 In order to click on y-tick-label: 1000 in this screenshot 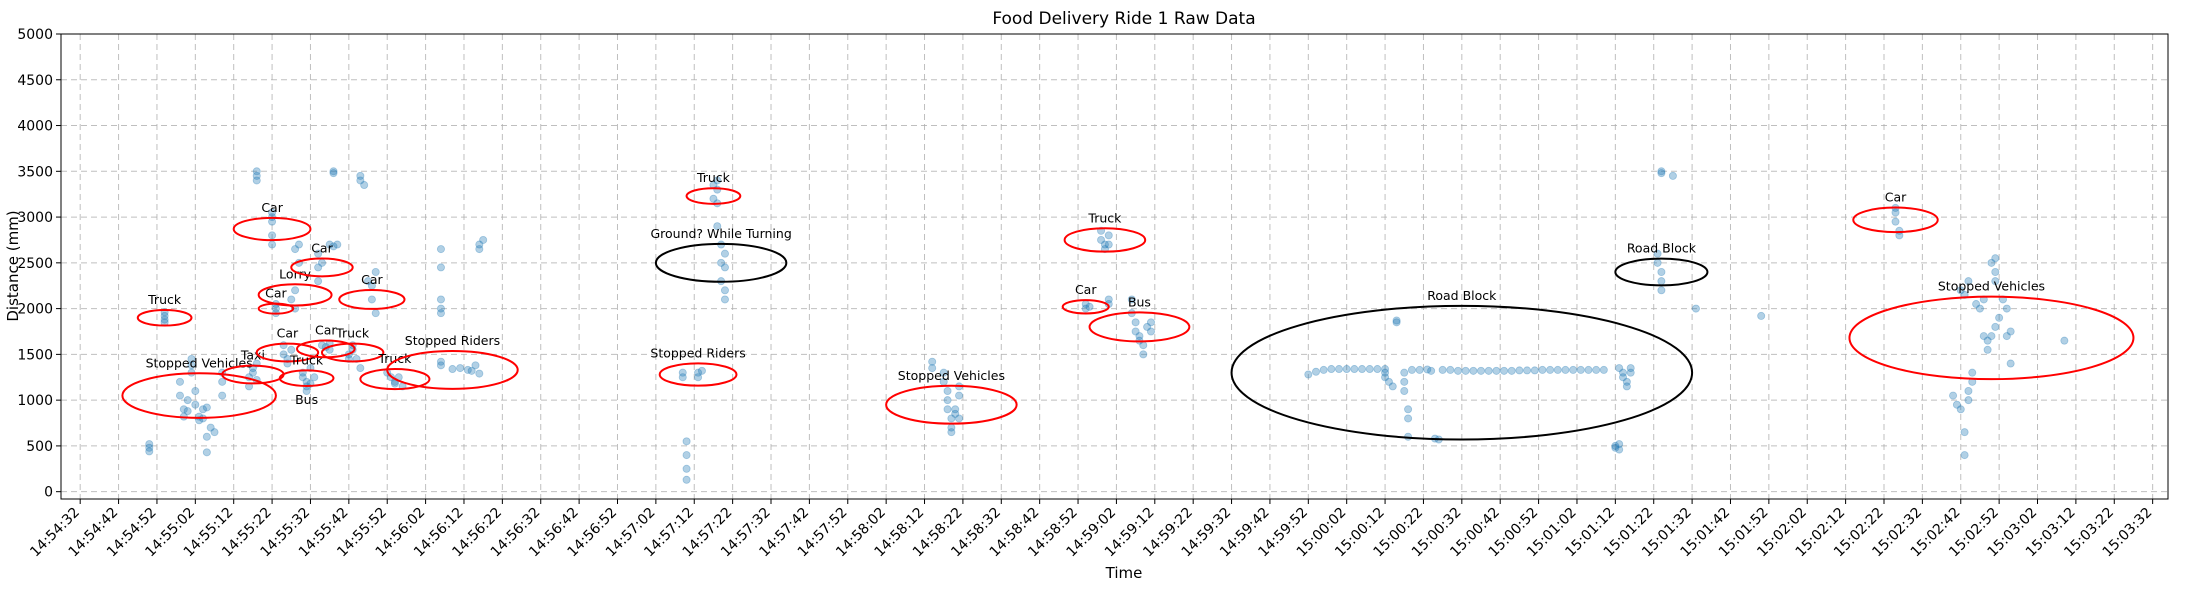, I will do `click(35, 401)`.